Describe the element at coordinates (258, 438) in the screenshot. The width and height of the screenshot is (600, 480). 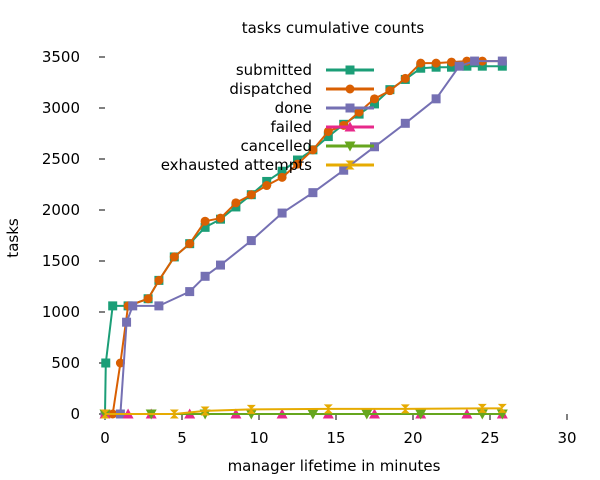
I see `x-tick-label: 10` at that location.